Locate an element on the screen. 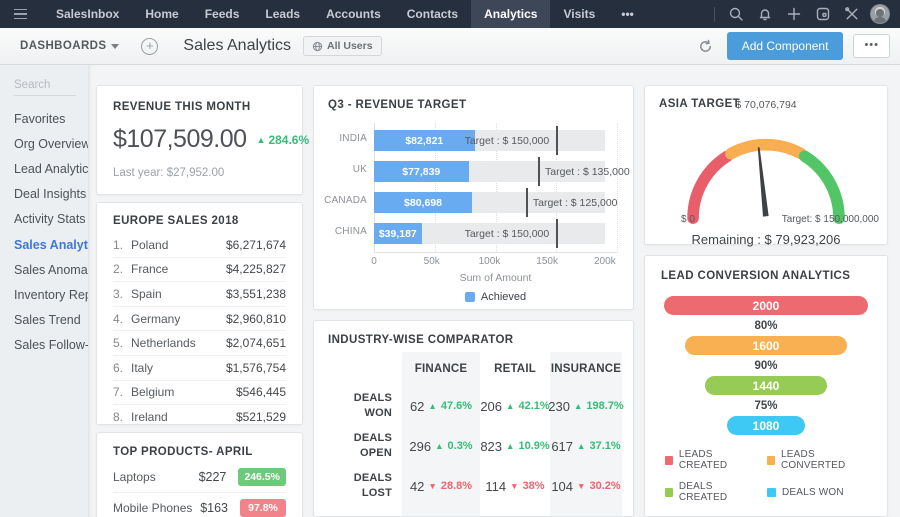 Image resolution: width=900 pixels, height=517 pixels. conversion-rate: 75% is located at coordinates (766, 405).